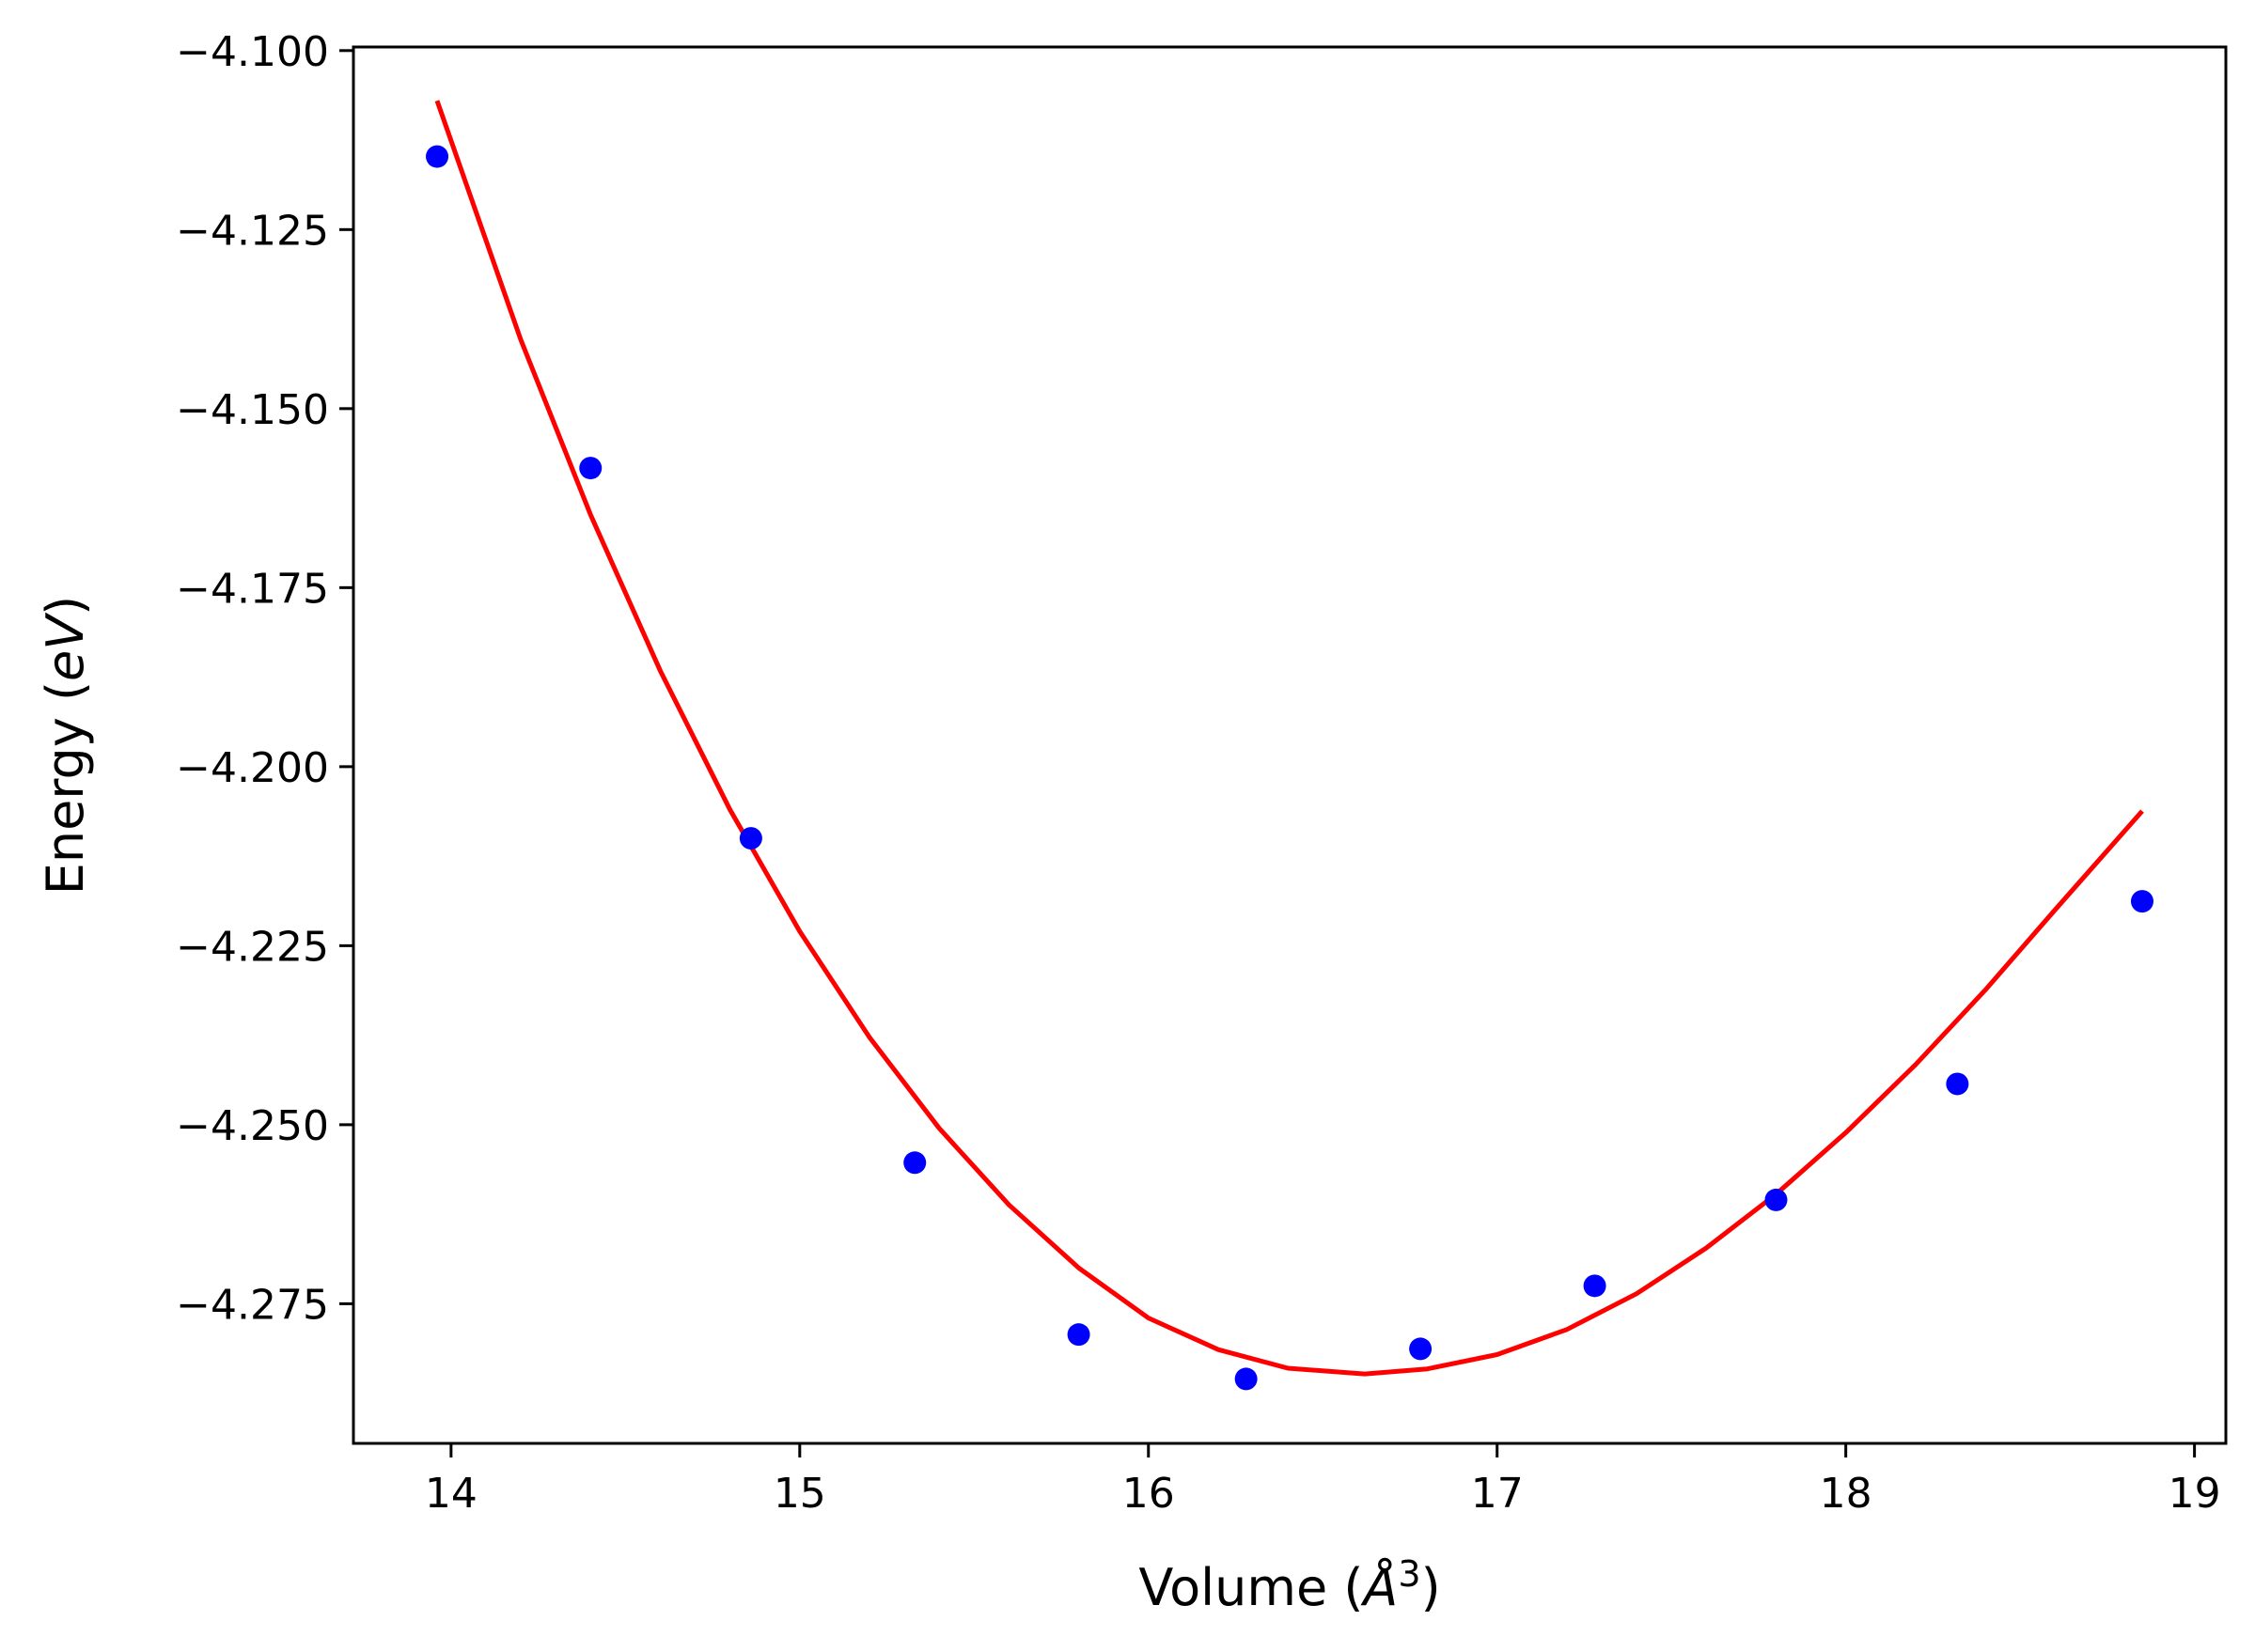  Describe the element at coordinates (252, 52) in the screenshot. I see `y-tick-label: −4.100` at that location.